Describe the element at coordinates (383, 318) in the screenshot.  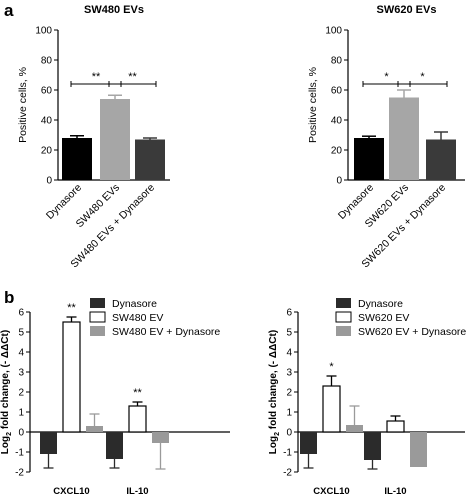
I see `legend-label: SW620 EV` at that location.